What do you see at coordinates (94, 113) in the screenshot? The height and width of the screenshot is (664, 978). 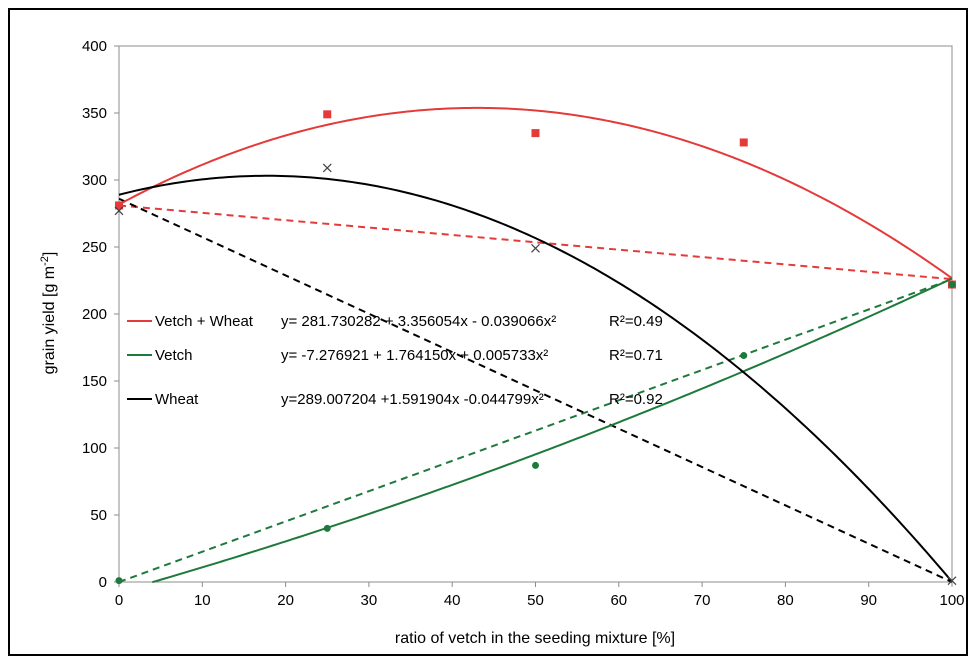 I see `y-tick-label: 350` at bounding box center [94, 113].